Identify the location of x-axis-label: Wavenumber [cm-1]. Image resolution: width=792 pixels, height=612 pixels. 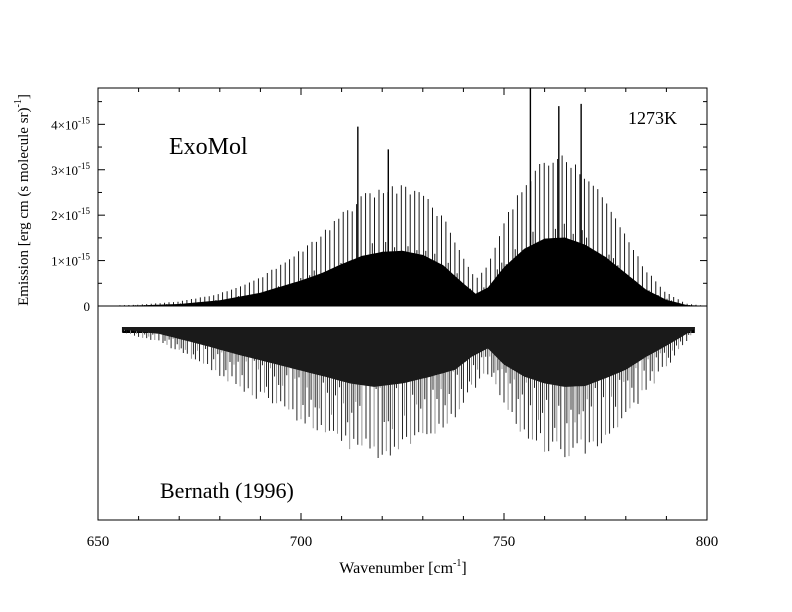
(402, 567).